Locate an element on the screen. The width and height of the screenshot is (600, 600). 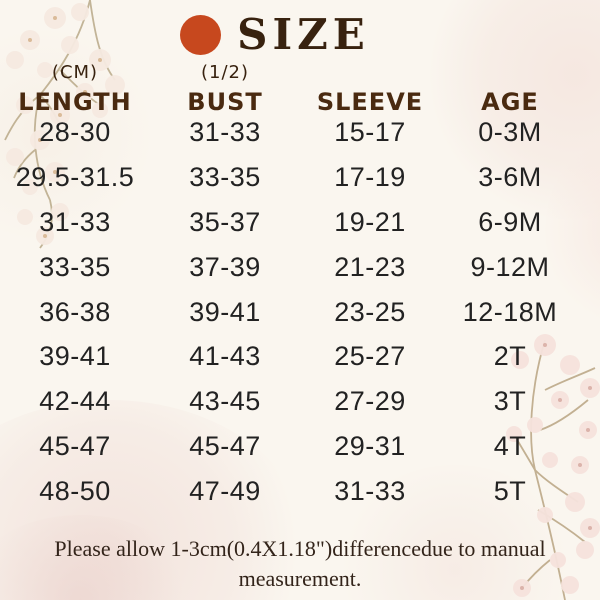
column-label: LENGTH is located at coordinates (75, 102).